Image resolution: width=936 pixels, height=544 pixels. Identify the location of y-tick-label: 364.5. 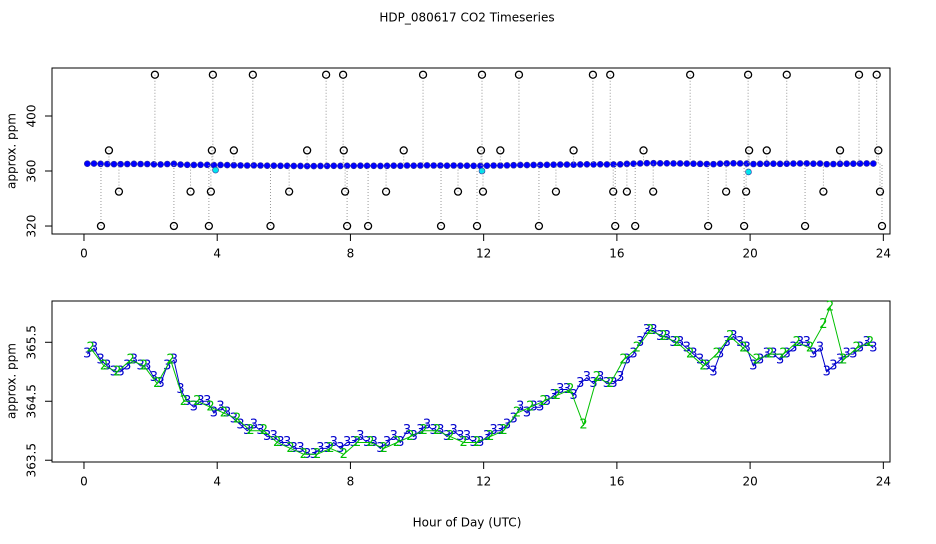
(32, 401).